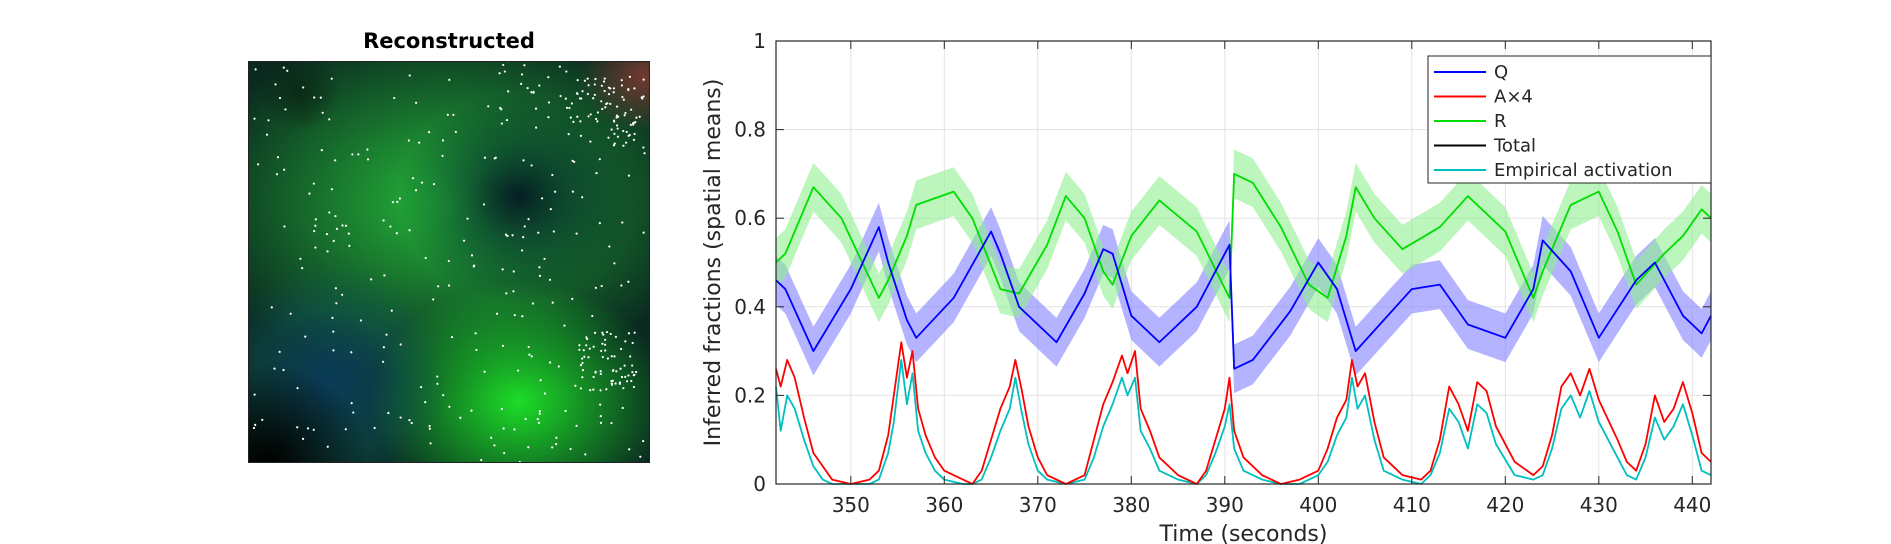  Describe the element at coordinates (519, 197) in the screenshot. I see `image-dark-spot` at that location.